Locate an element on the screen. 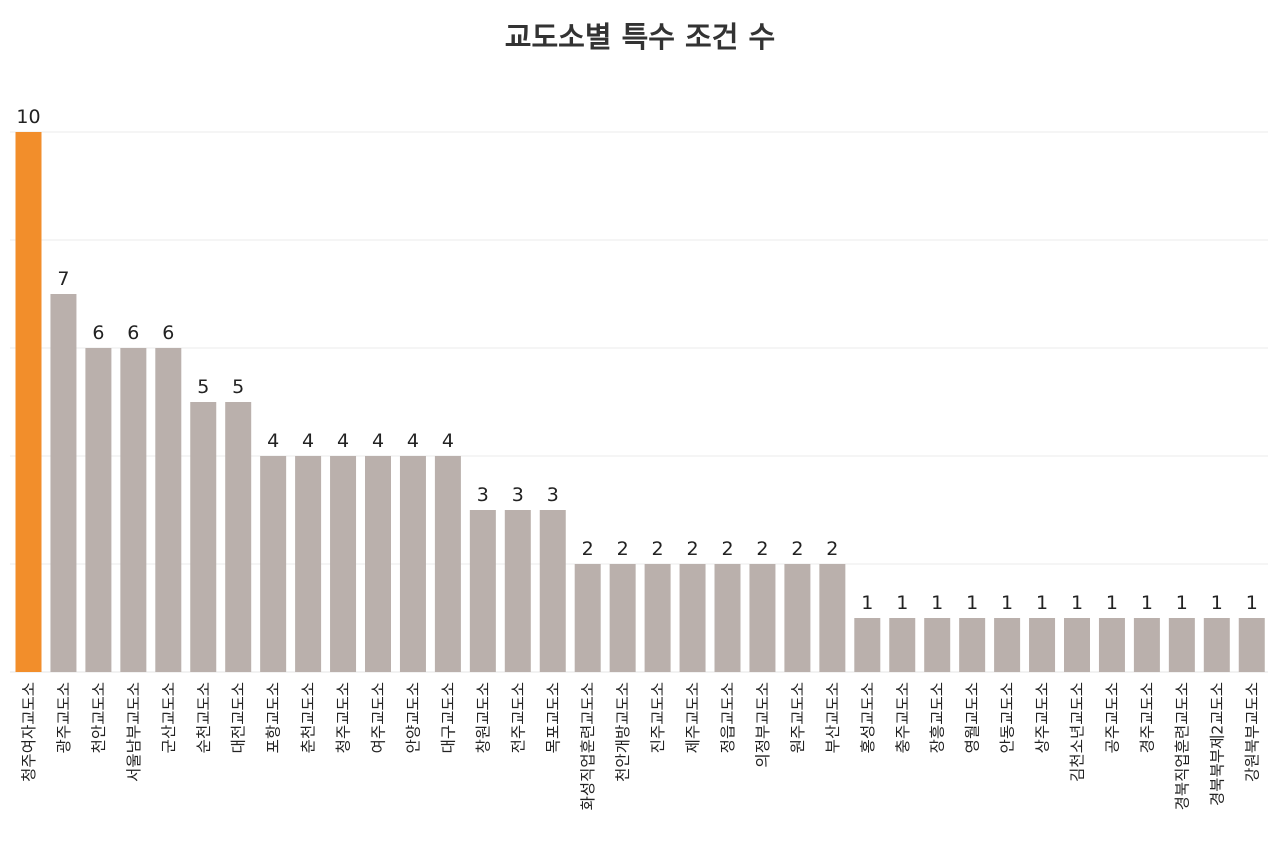 The image size is (1280, 859). category-label-30: 김천소년교도소 is located at coordinates (1078, 732).